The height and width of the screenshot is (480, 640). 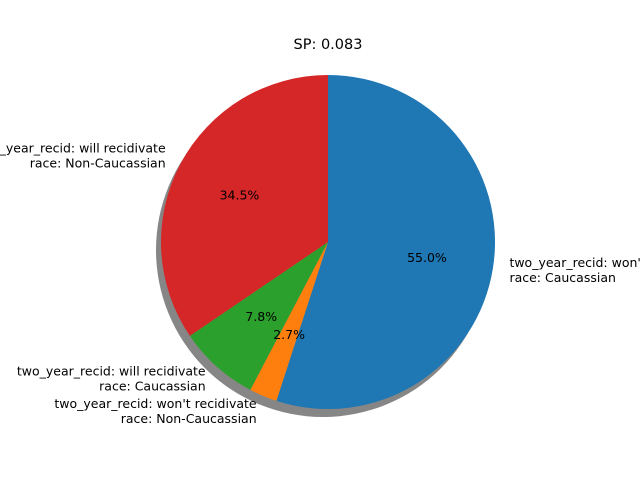 I want to click on percent-label-2: 7.8%, so click(x=261, y=316).